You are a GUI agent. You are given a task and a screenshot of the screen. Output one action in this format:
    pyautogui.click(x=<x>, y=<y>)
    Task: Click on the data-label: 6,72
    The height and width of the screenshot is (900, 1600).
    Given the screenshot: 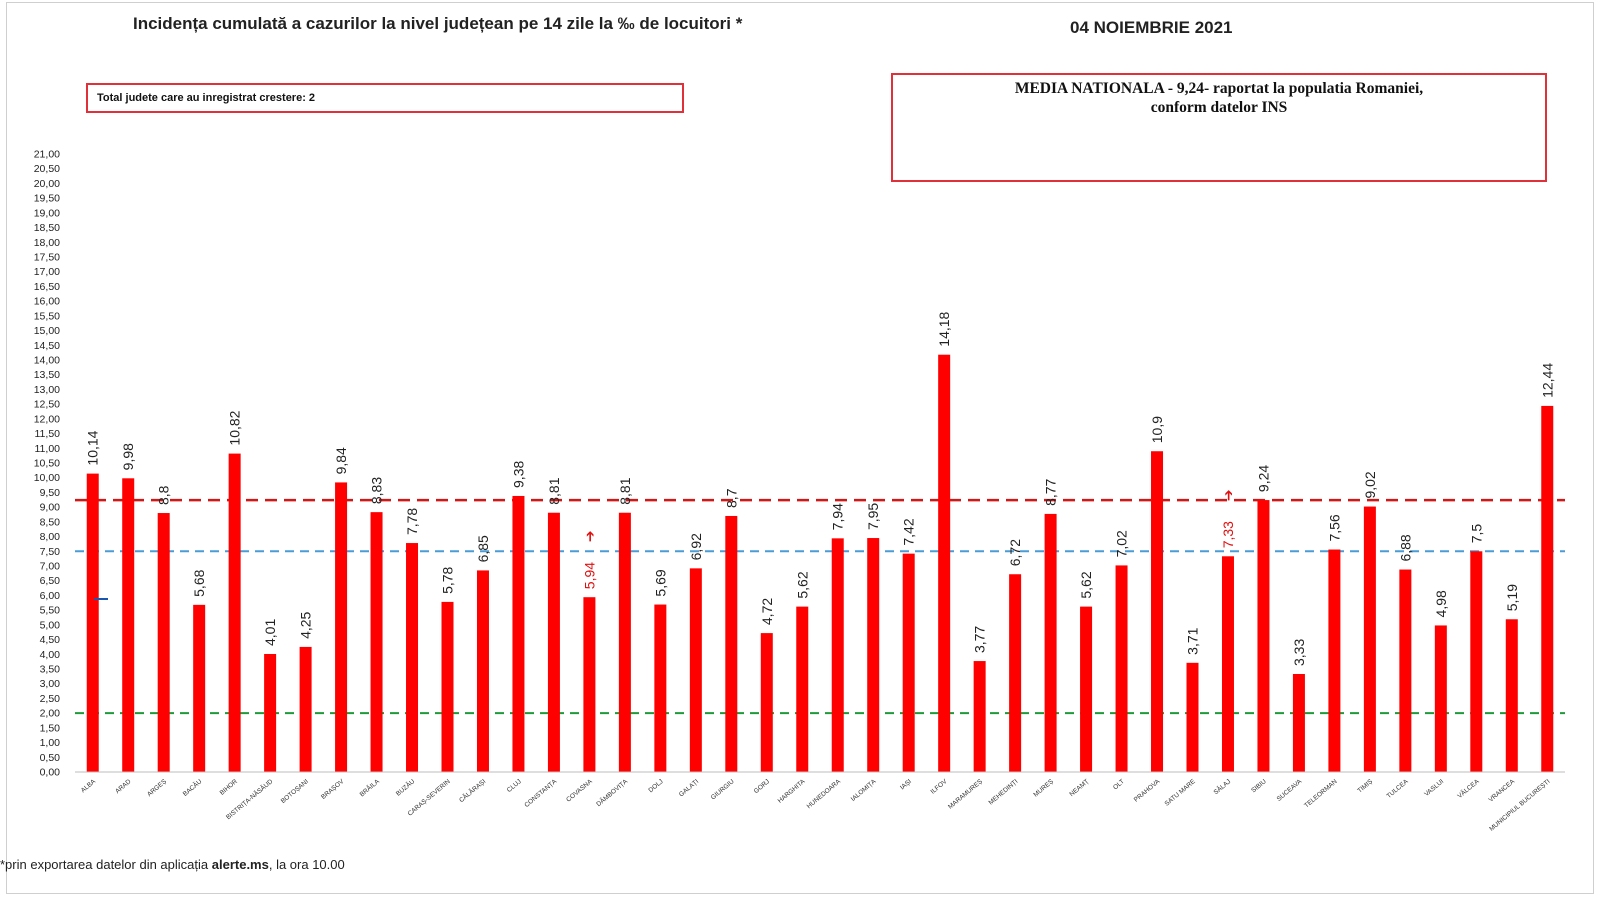 What is the action you would take?
    pyautogui.click(x=1015, y=552)
    